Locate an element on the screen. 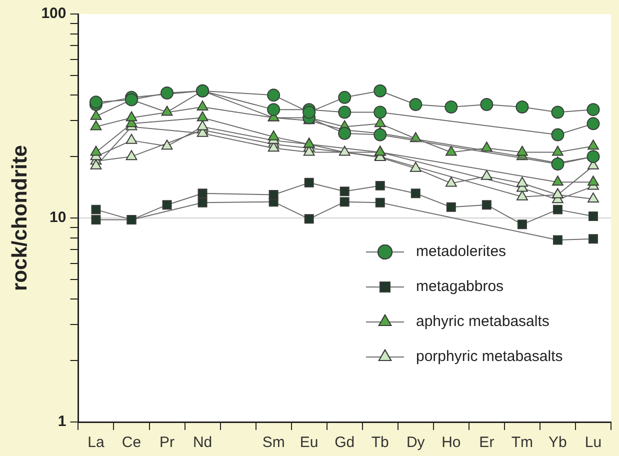 This screenshot has height=456, width=619. x-tick-label: Ce is located at coordinates (132, 443).